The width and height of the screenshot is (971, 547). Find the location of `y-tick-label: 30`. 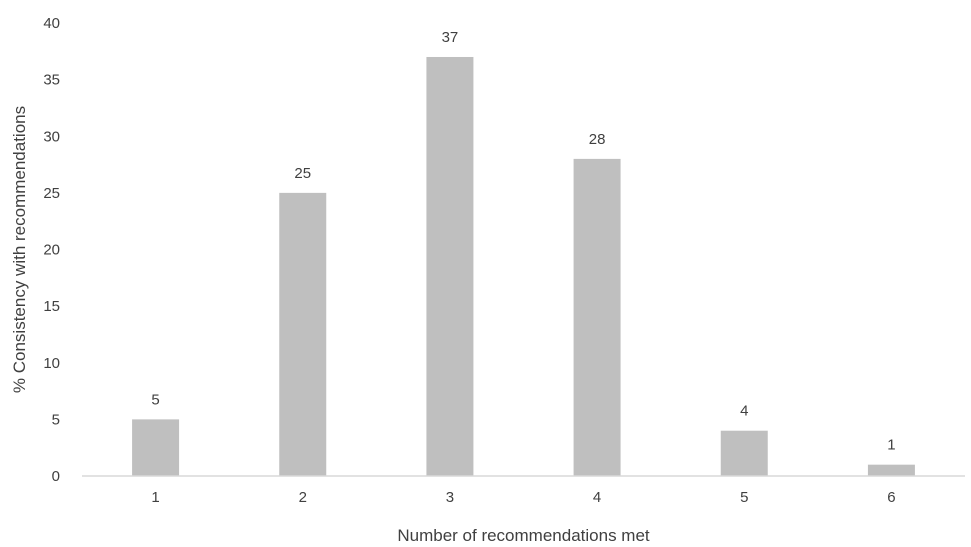

y-tick-label: 30 is located at coordinates (51, 136).